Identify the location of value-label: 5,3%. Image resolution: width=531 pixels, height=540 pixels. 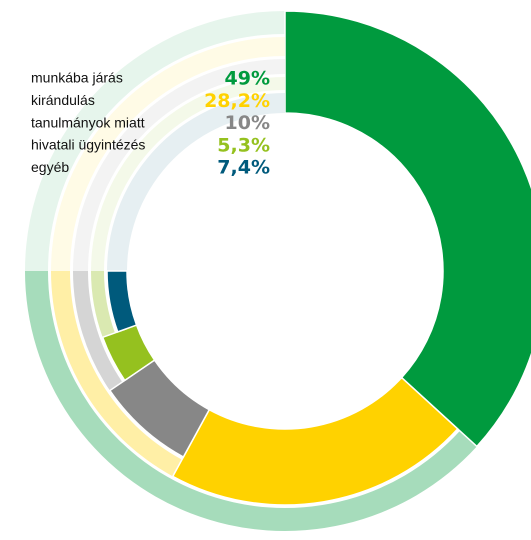
(243, 145).